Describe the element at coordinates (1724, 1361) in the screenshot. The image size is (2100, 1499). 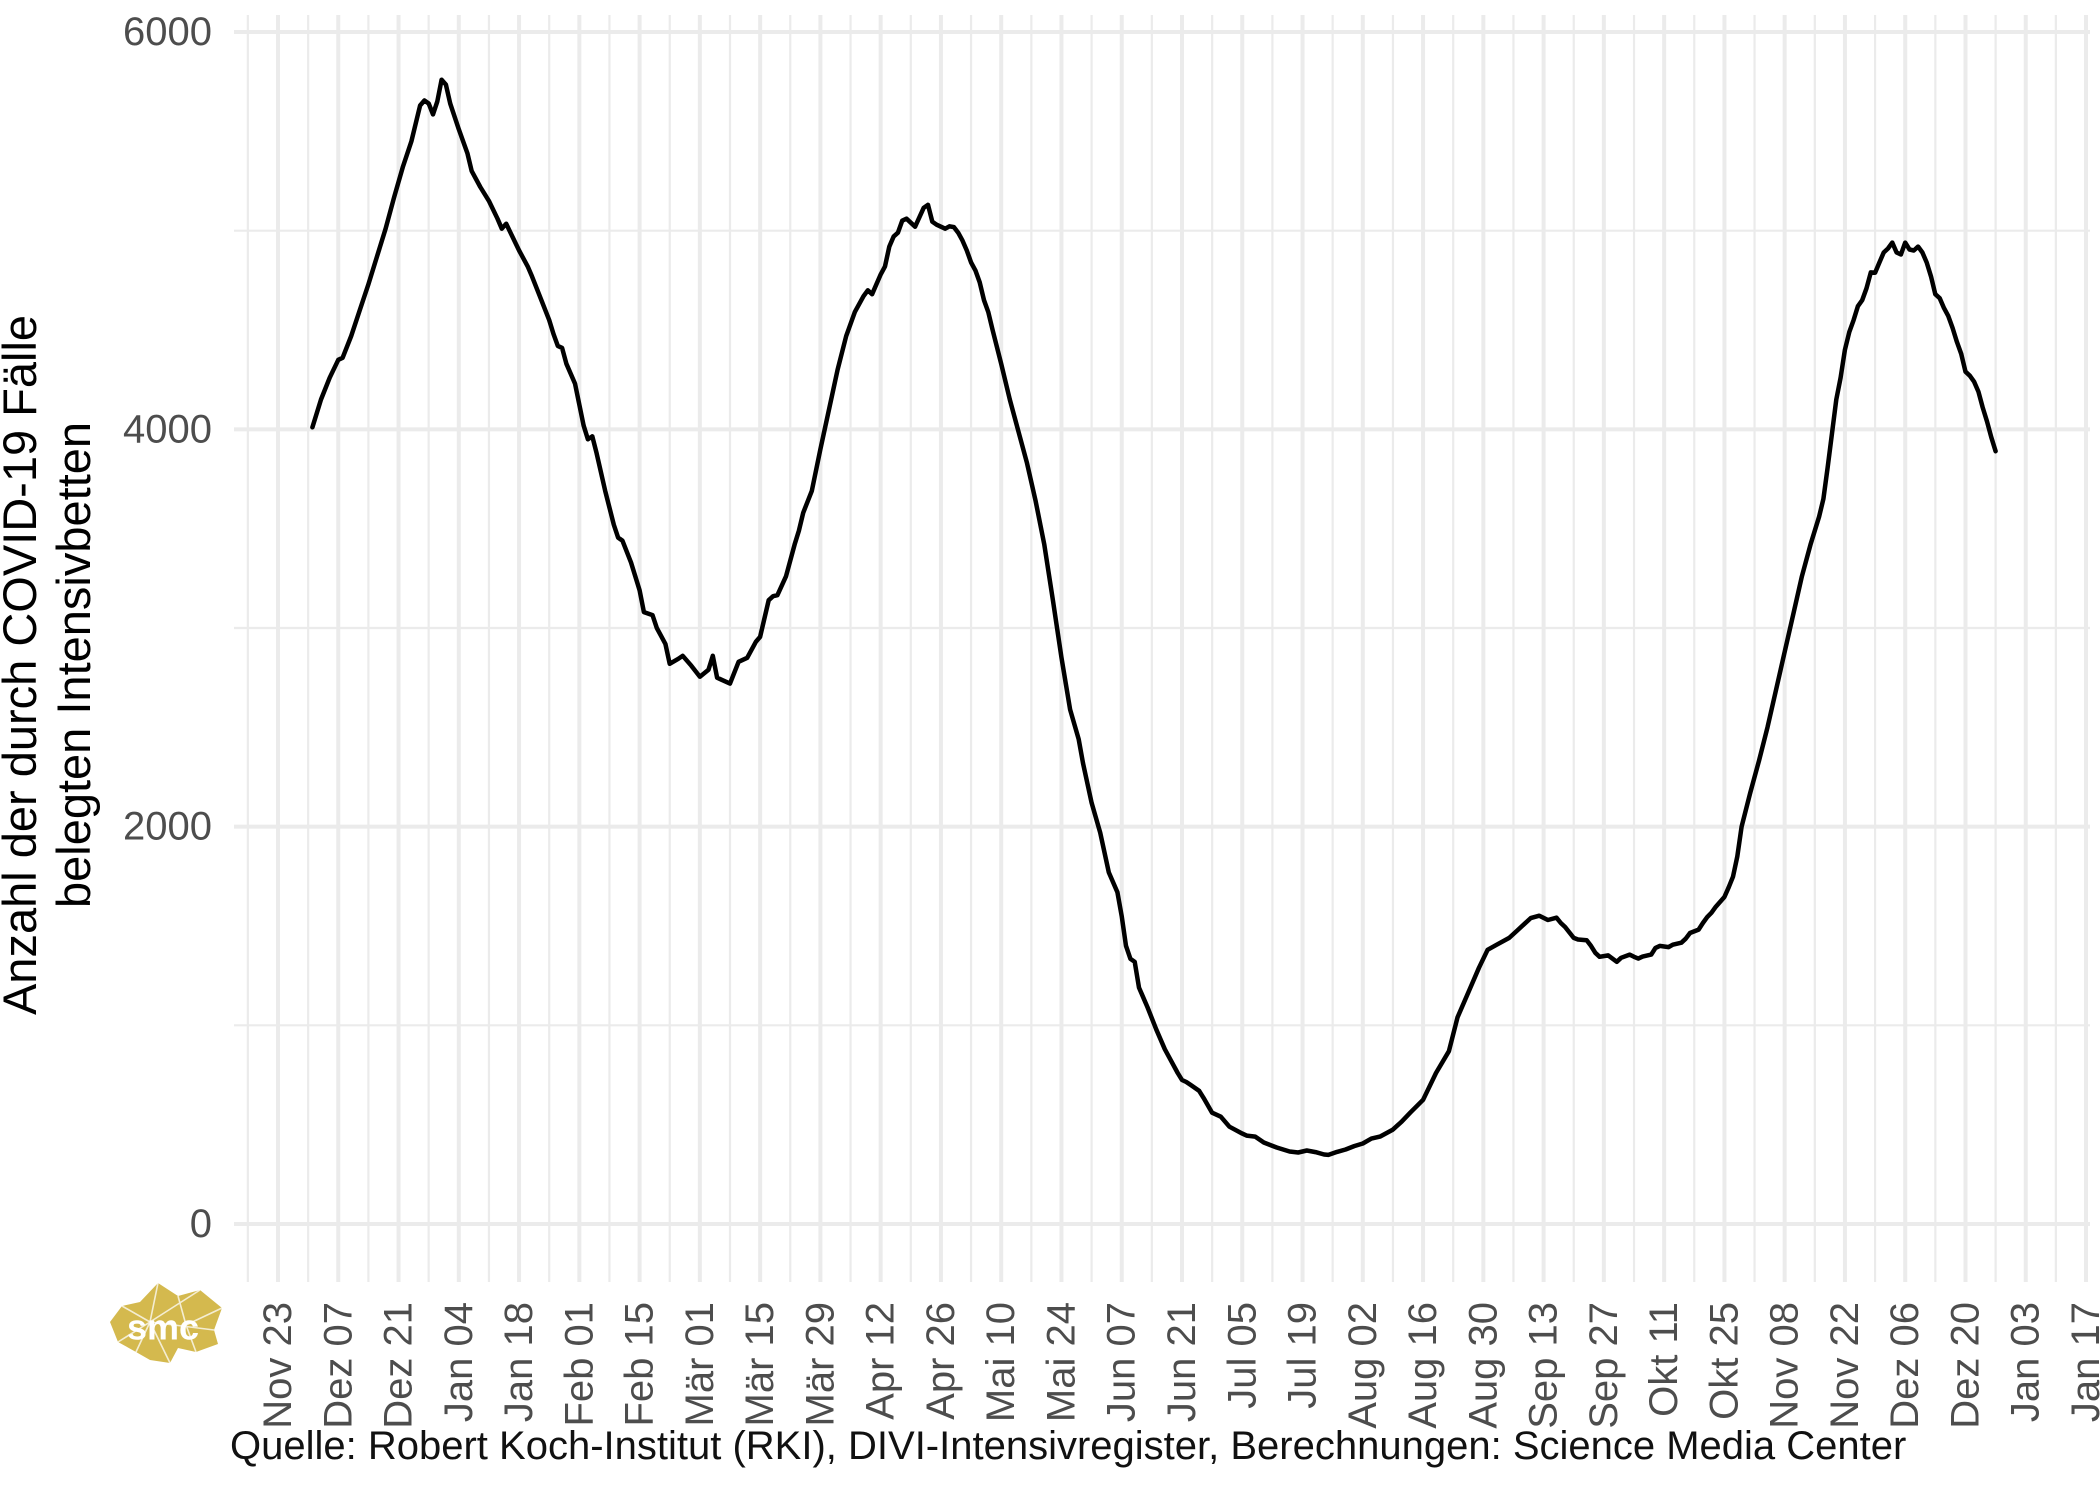
I see `x-tick-label: Okt 25` at that location.